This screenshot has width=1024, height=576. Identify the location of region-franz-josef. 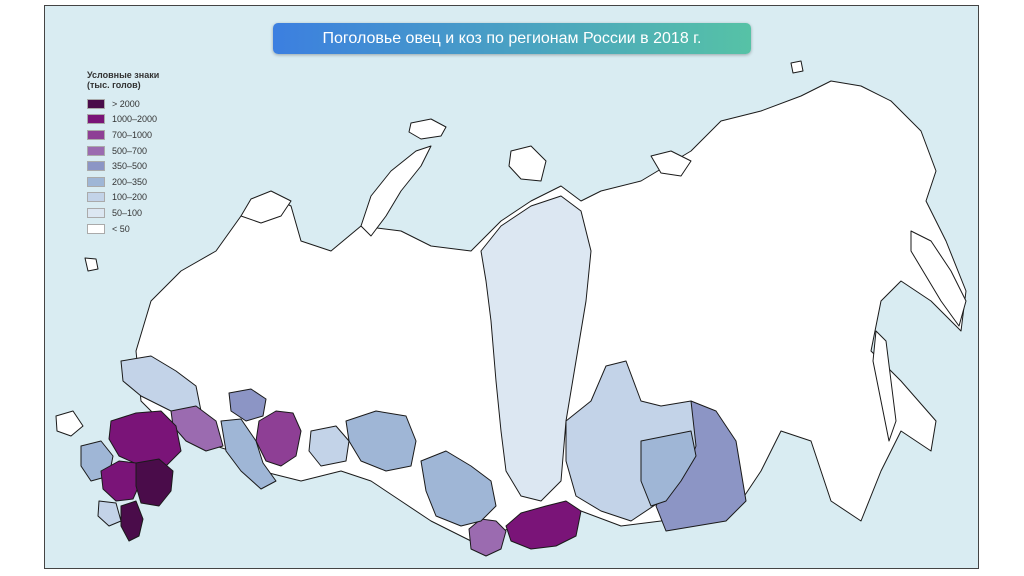
(427, 129).